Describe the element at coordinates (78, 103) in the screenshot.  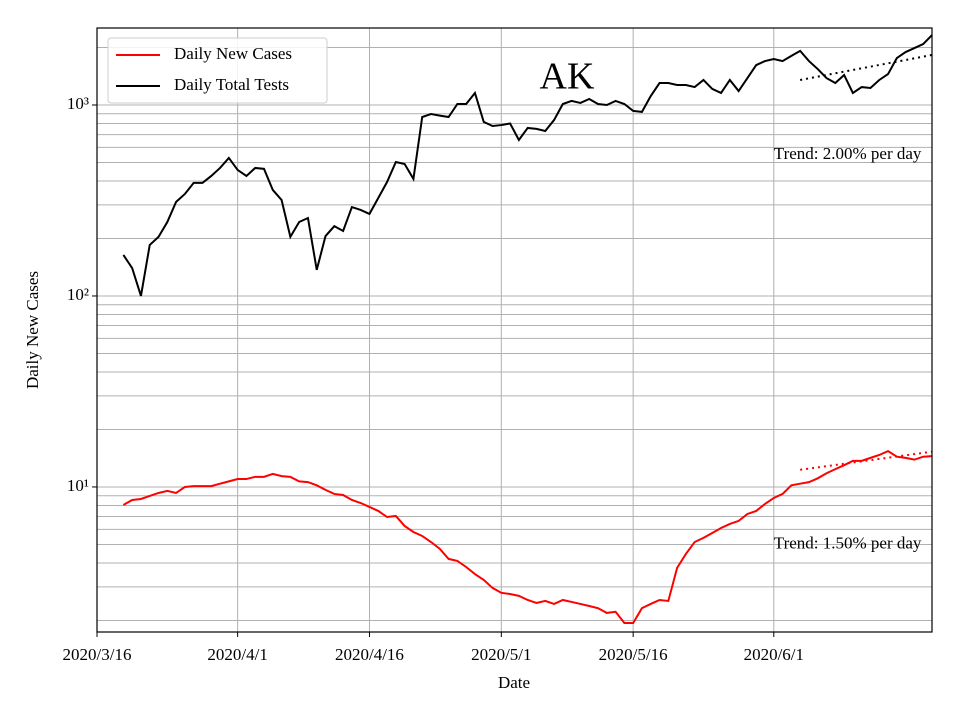
I see `y-tick-label: 10³` at that location.